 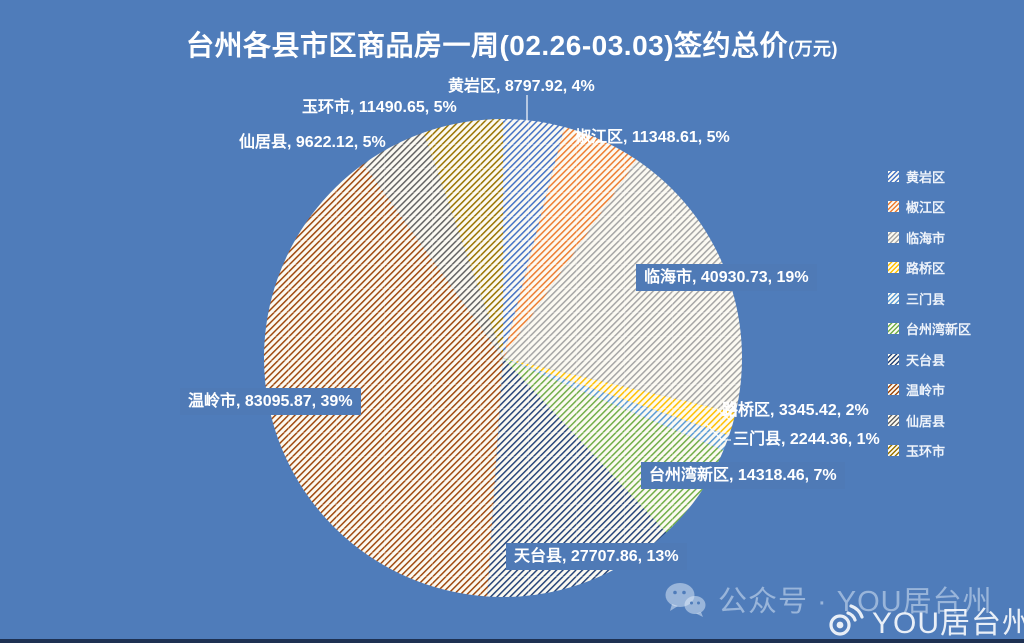 I want to click on leader-line-sanmen, so click(x=717, y=431).